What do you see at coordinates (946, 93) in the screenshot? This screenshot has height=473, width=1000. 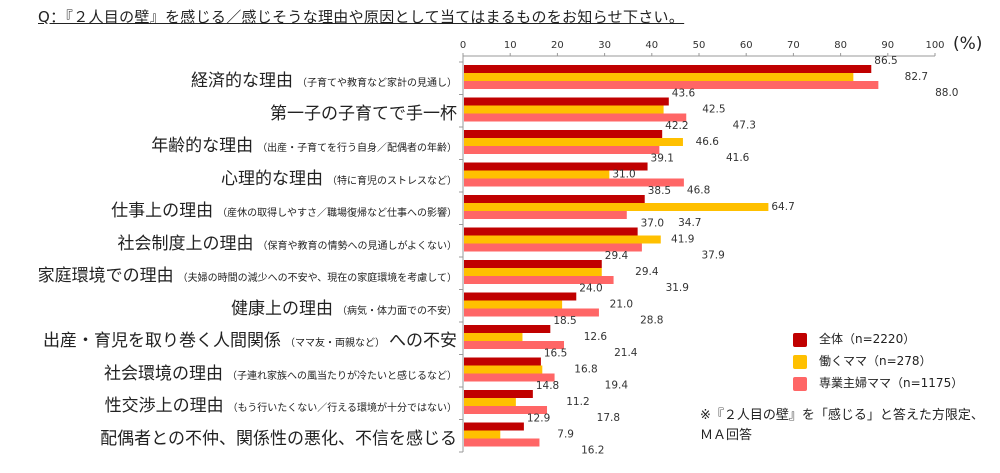 I see `data-label: 88.0` at bounding box center [946, 93].